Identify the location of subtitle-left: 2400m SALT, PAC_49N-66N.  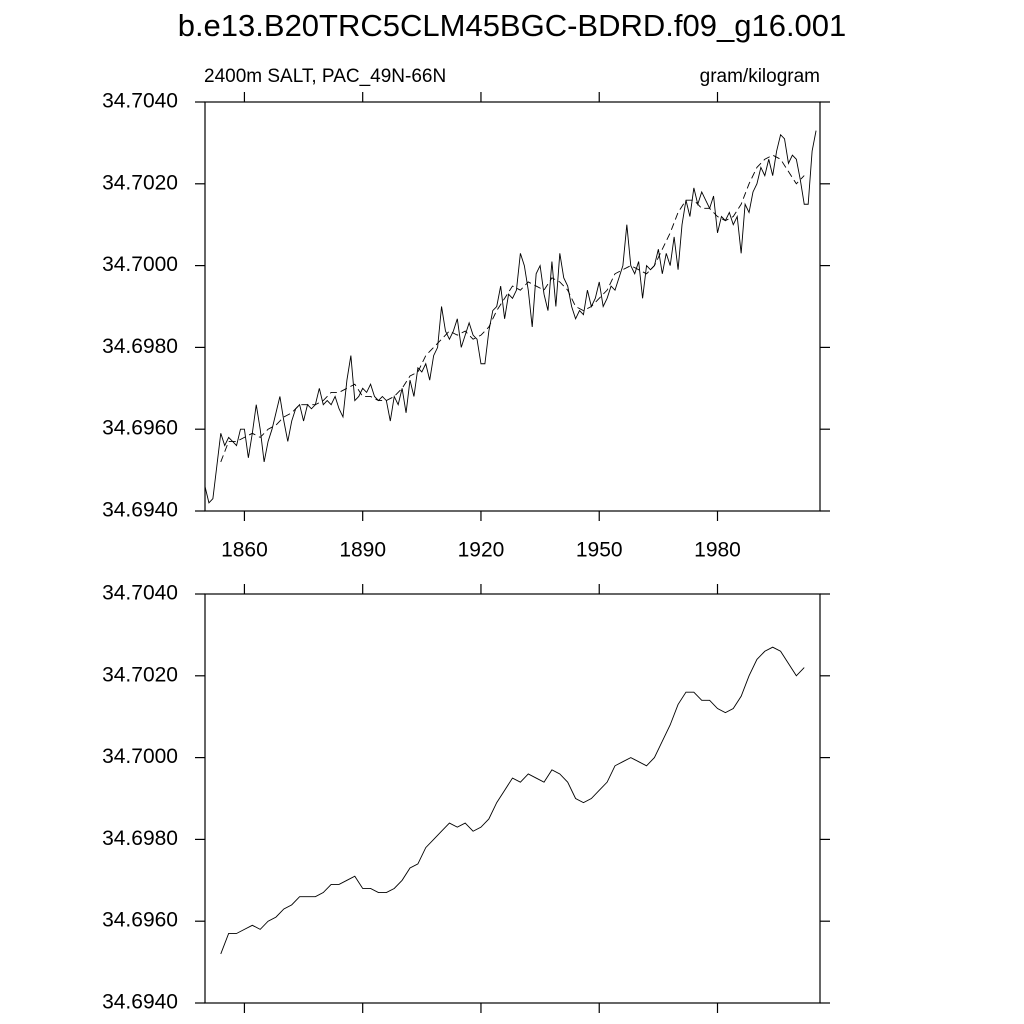
(325, 76).